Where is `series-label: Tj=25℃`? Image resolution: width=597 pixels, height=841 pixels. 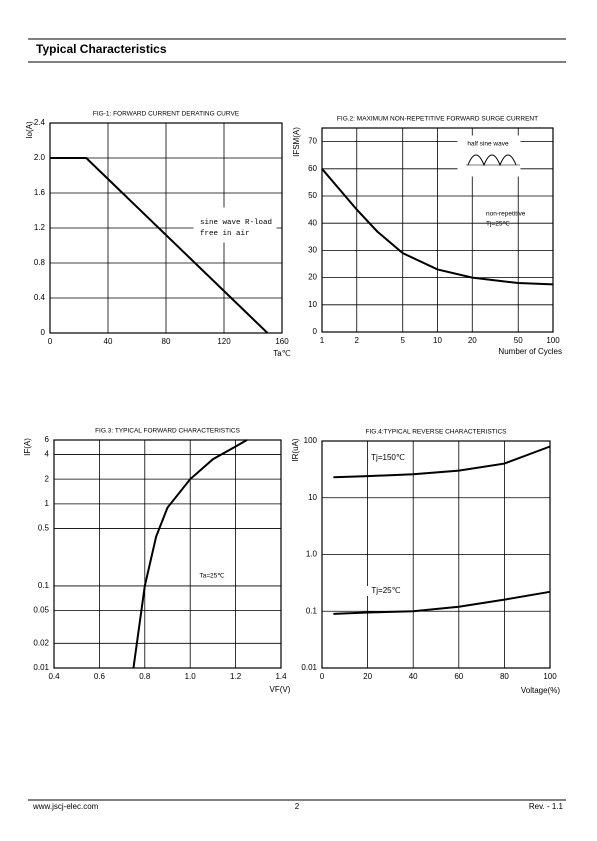
series-label: Tj=25℃ is located at coordinates (385, 590).